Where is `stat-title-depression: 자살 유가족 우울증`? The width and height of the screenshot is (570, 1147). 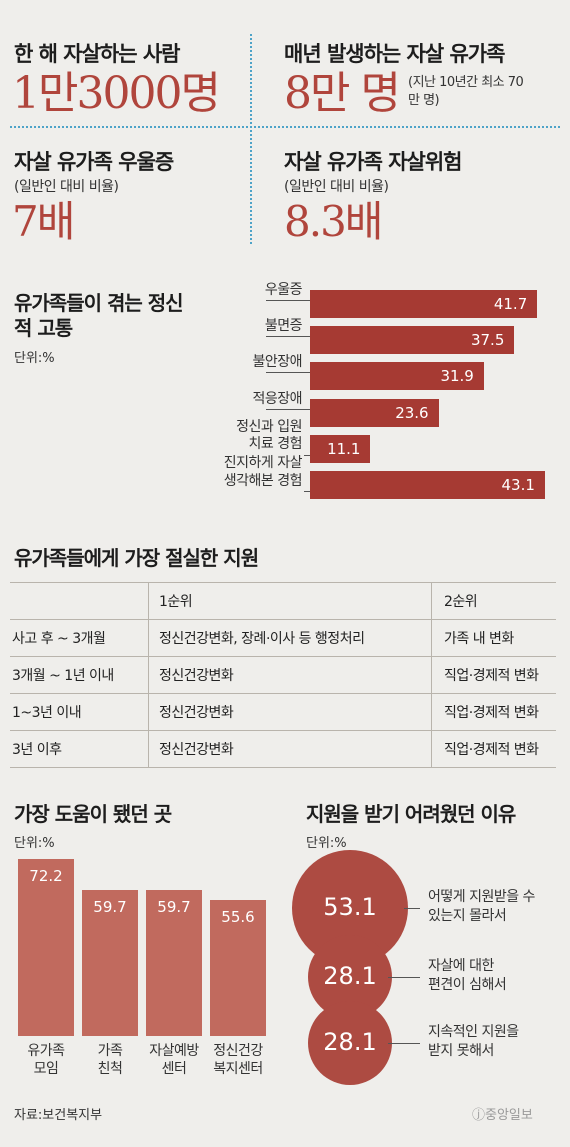
stat-title-depression: 자살 유가족 우울증 is located at coordinates (94, 162).